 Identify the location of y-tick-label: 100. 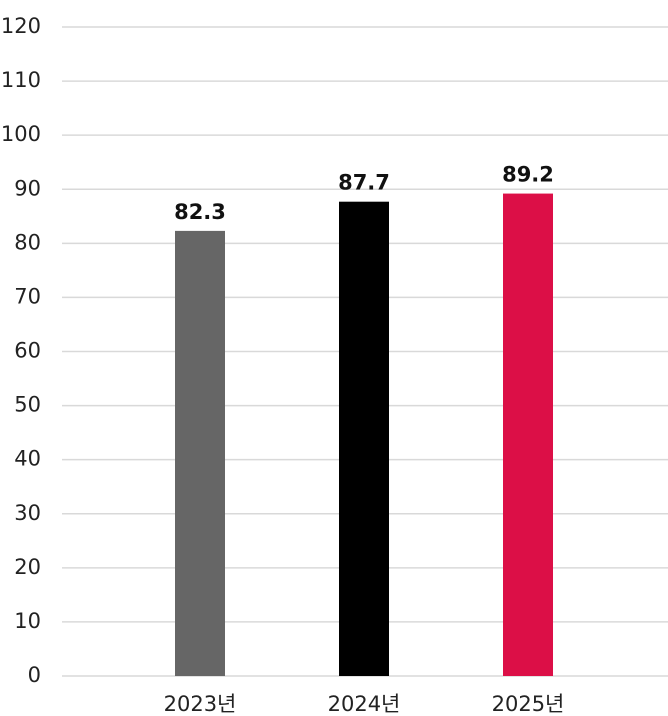
(21, 134).